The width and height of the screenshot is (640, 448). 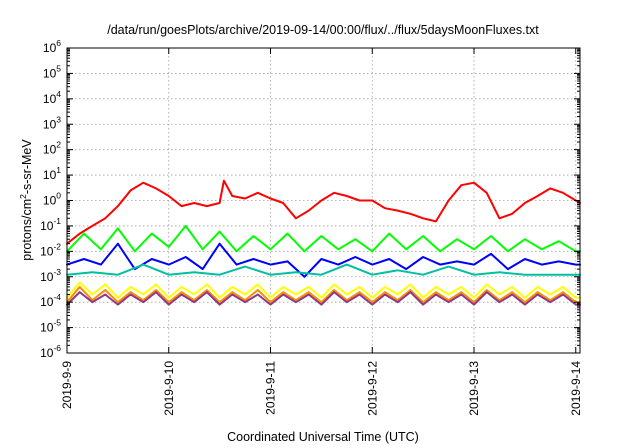 I want to click on y-tick-label: 10⁻⁴, so click(x=50, y=300).